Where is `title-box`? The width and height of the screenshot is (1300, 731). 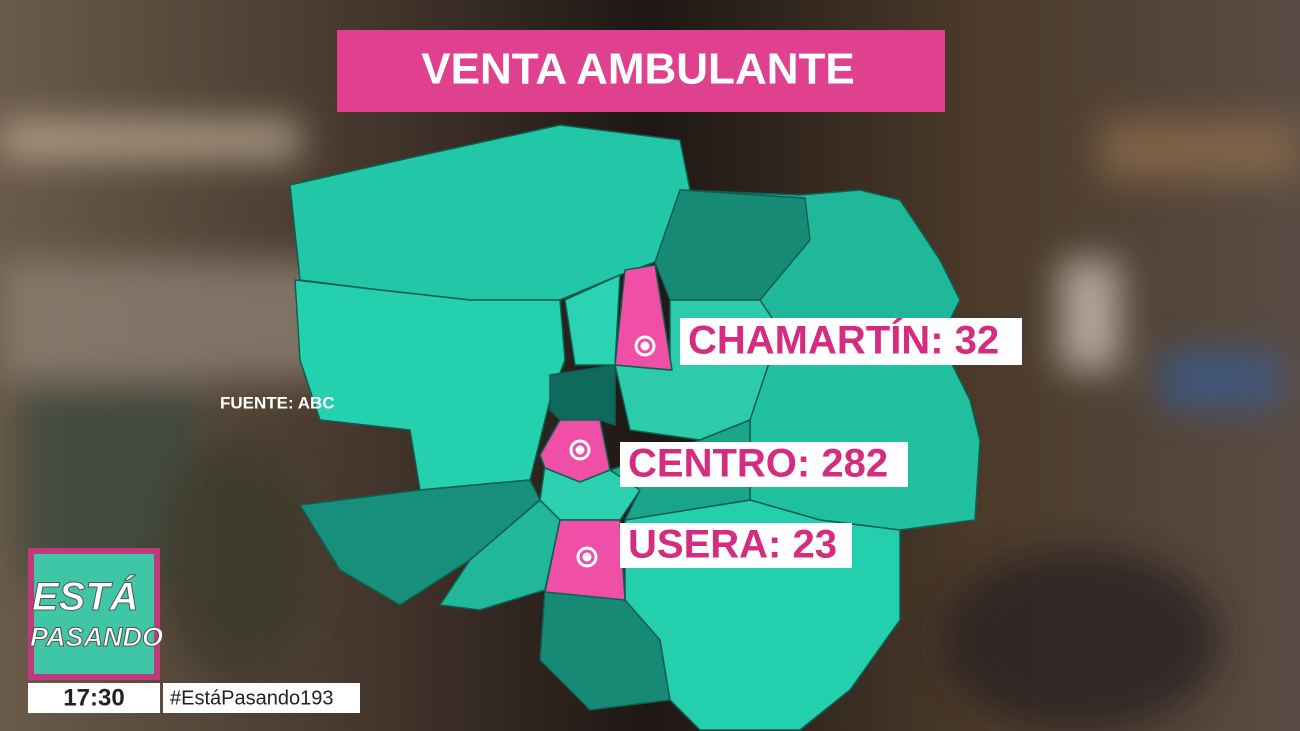 title-box is located at coordinates (641, 71).